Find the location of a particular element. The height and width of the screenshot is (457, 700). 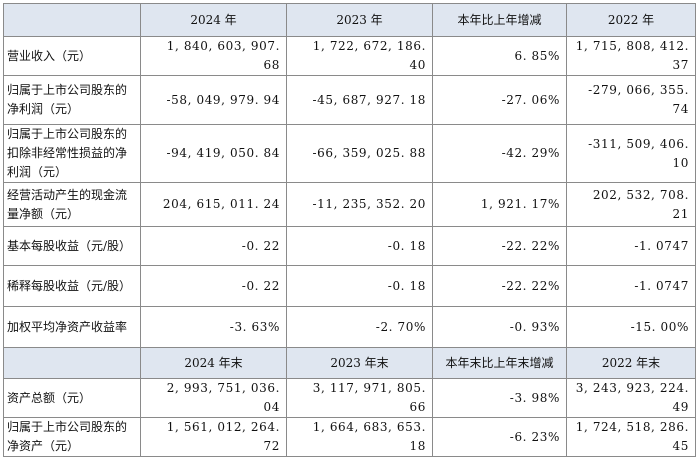

row-label: 营业收入（元） is located at coordinates (72, 56).